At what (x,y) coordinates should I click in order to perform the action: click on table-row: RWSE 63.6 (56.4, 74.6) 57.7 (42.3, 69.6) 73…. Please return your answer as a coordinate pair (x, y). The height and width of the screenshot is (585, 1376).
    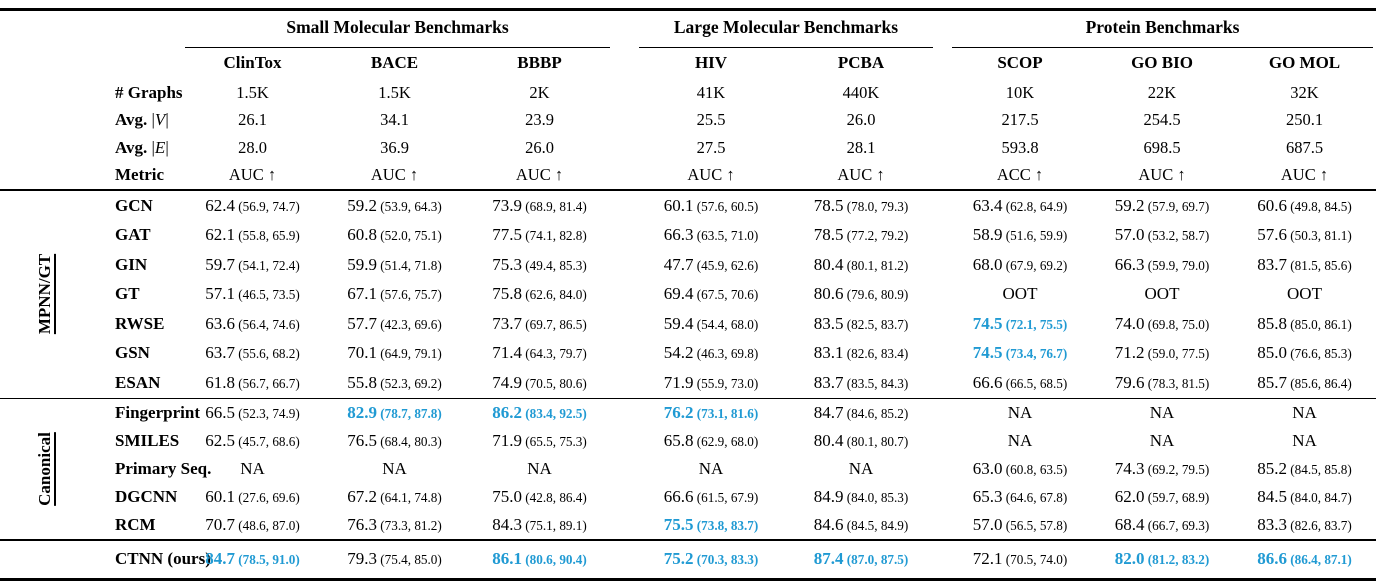
    Looking at the image, I should click on (688, 324).